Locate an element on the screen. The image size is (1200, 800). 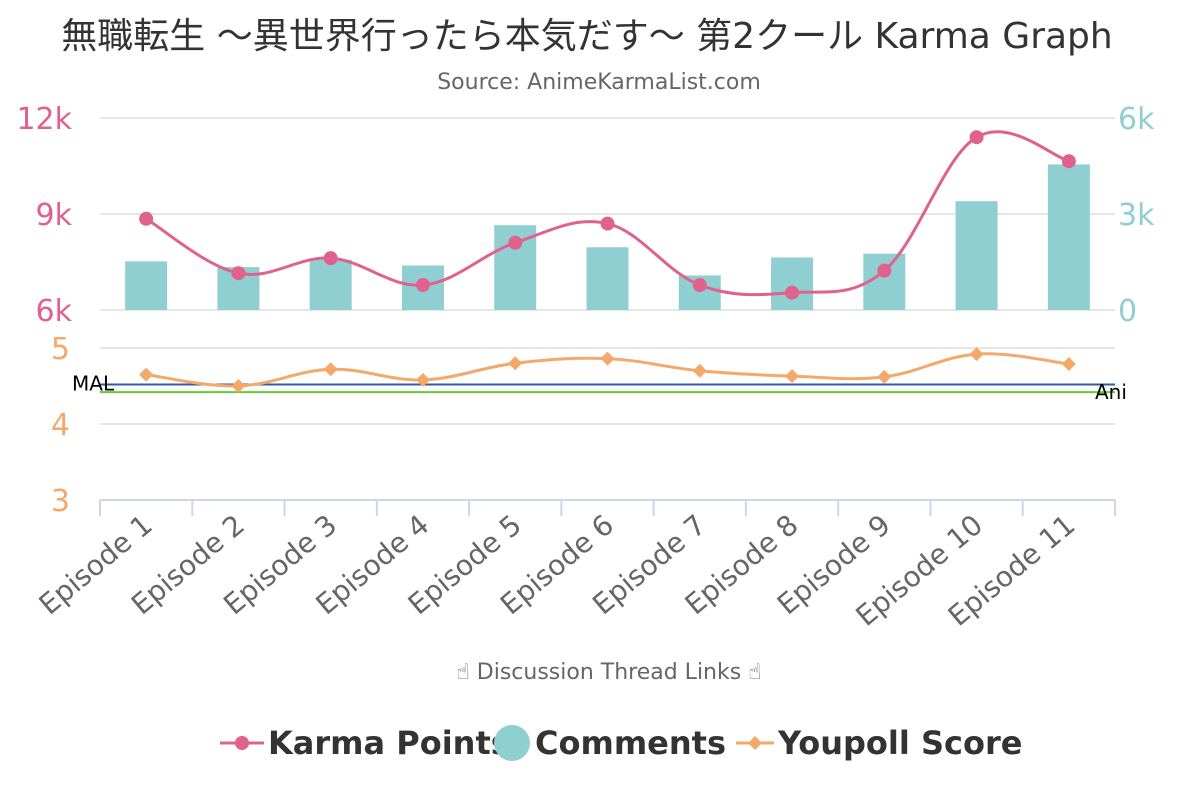
x-axis-label: ☝ Discussion Thread Links ☝ is located at coordinates (608, 672).